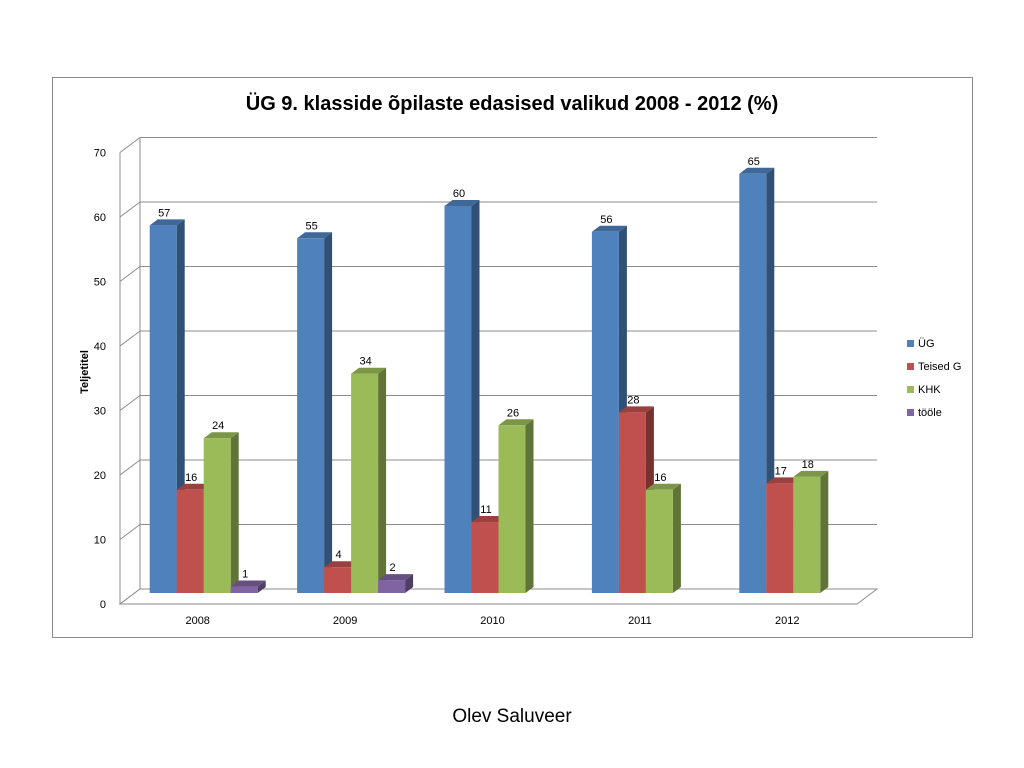 The height and width of the screenshot is (768, 1024). Describe the element at coordinates (164, 213) in the screenshot. I see `data-label: 57` at that location.